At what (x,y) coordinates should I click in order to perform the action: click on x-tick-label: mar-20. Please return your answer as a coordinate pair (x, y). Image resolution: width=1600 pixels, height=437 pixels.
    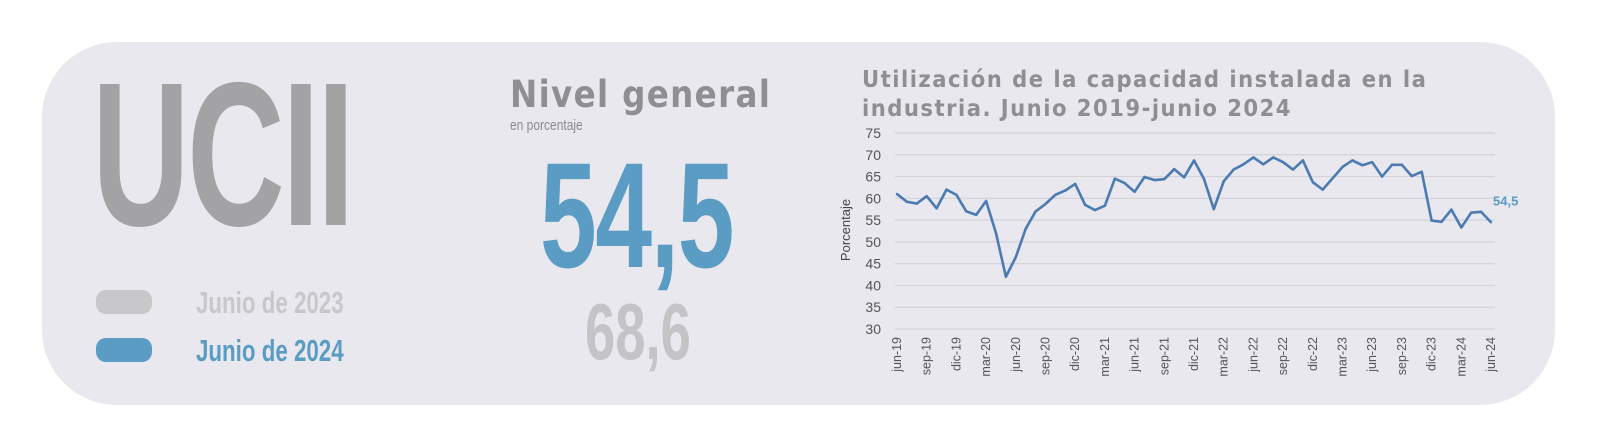
    Looking at the image, I should click on (986, 357).